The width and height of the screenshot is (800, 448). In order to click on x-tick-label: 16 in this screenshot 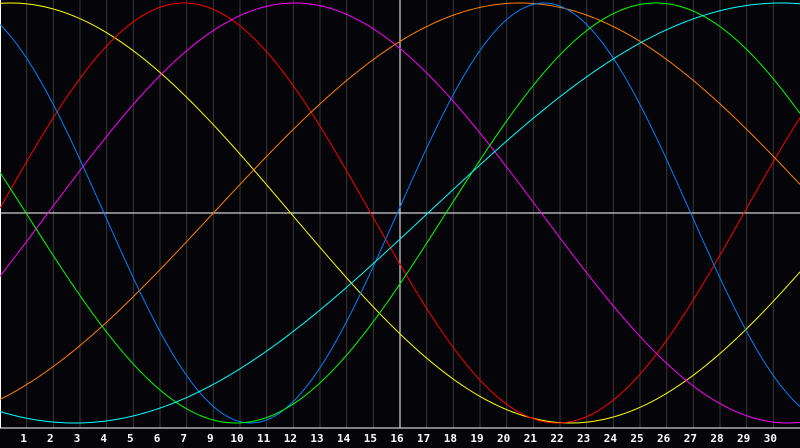, I will do `click(397, 438)`.